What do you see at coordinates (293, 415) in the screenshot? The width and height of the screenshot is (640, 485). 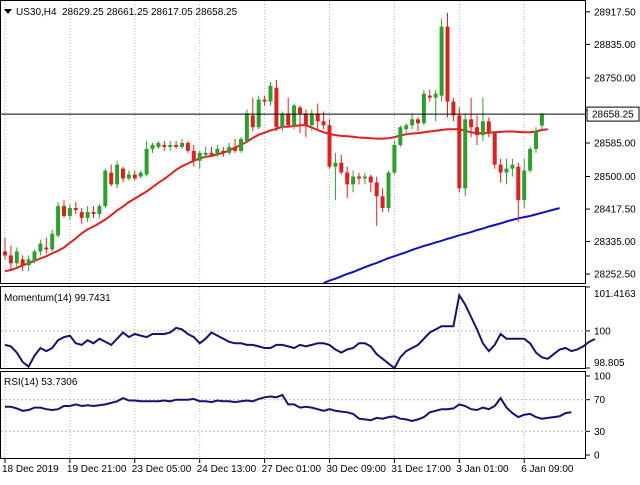 I see `rsi-grid` at bounding box center [293, 415].